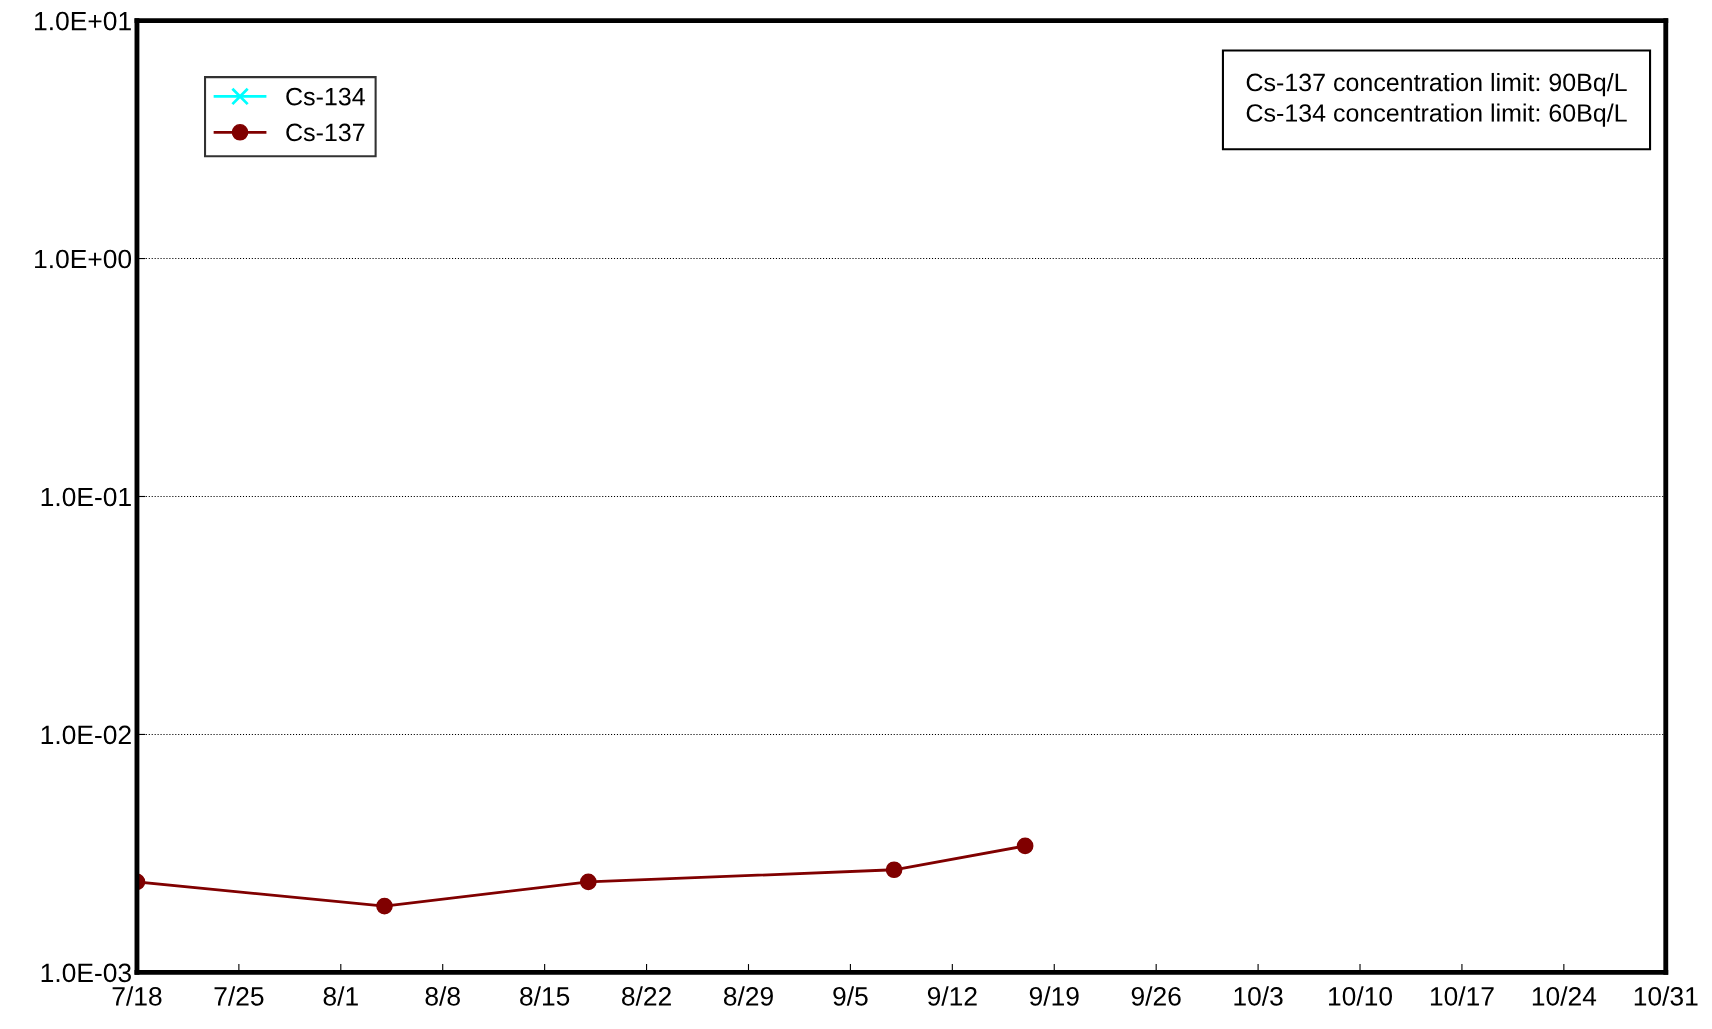 Image resolution: width=1712 pixels, height=1029 pixels. What do you see at coordinates (86, 735) in the screenshot?
I see `y-tick-label: 1.0E-02` at bounding box center [86, 735].